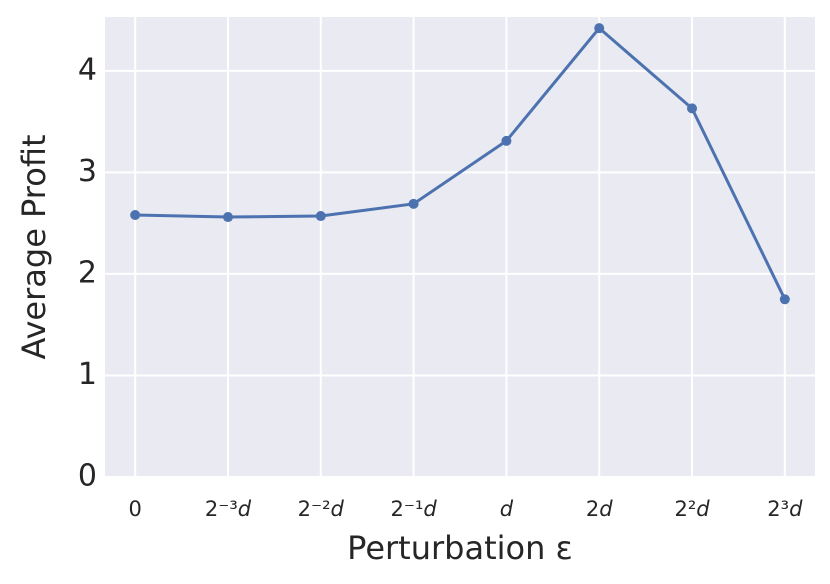 This screenshot has height=584, width=830. I want to click on y-tick-label: 2, so click(87, 272).